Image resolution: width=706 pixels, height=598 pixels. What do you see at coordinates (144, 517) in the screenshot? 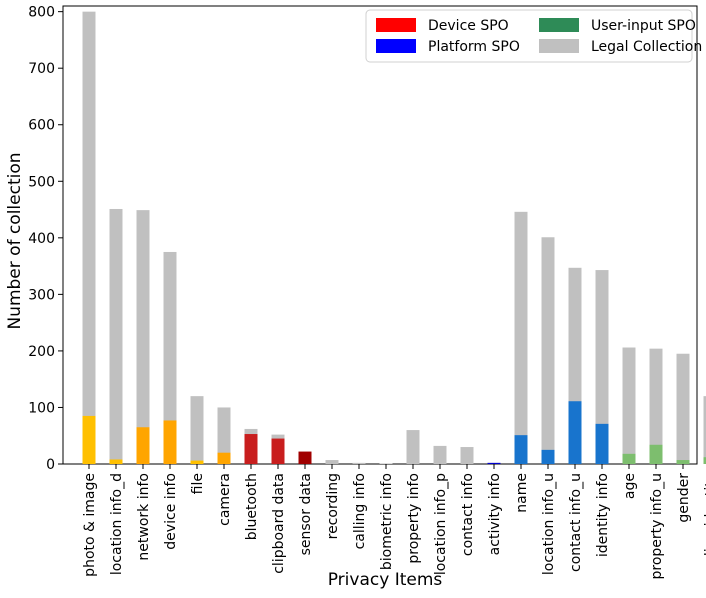
I see `x-tick-label: network info` at bounding box center [144, 517].